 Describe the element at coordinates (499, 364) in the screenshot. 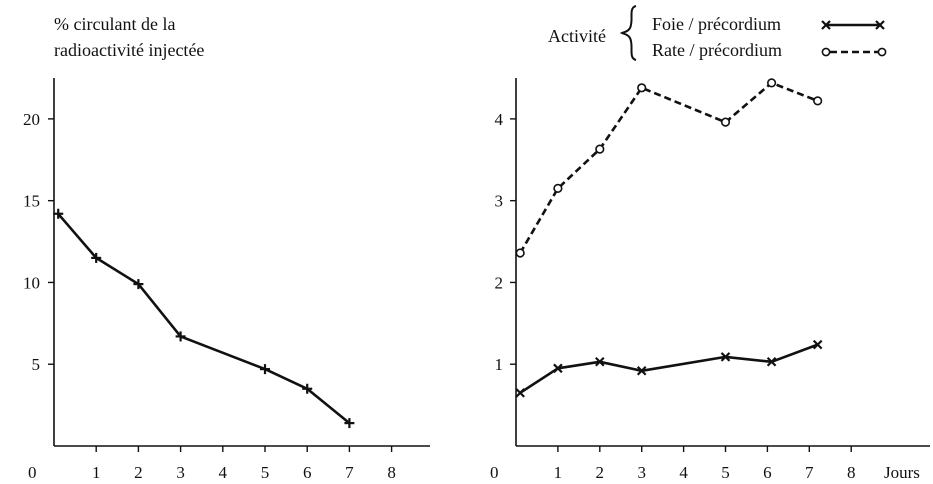

I see `y-tick-label: 1` at that location.